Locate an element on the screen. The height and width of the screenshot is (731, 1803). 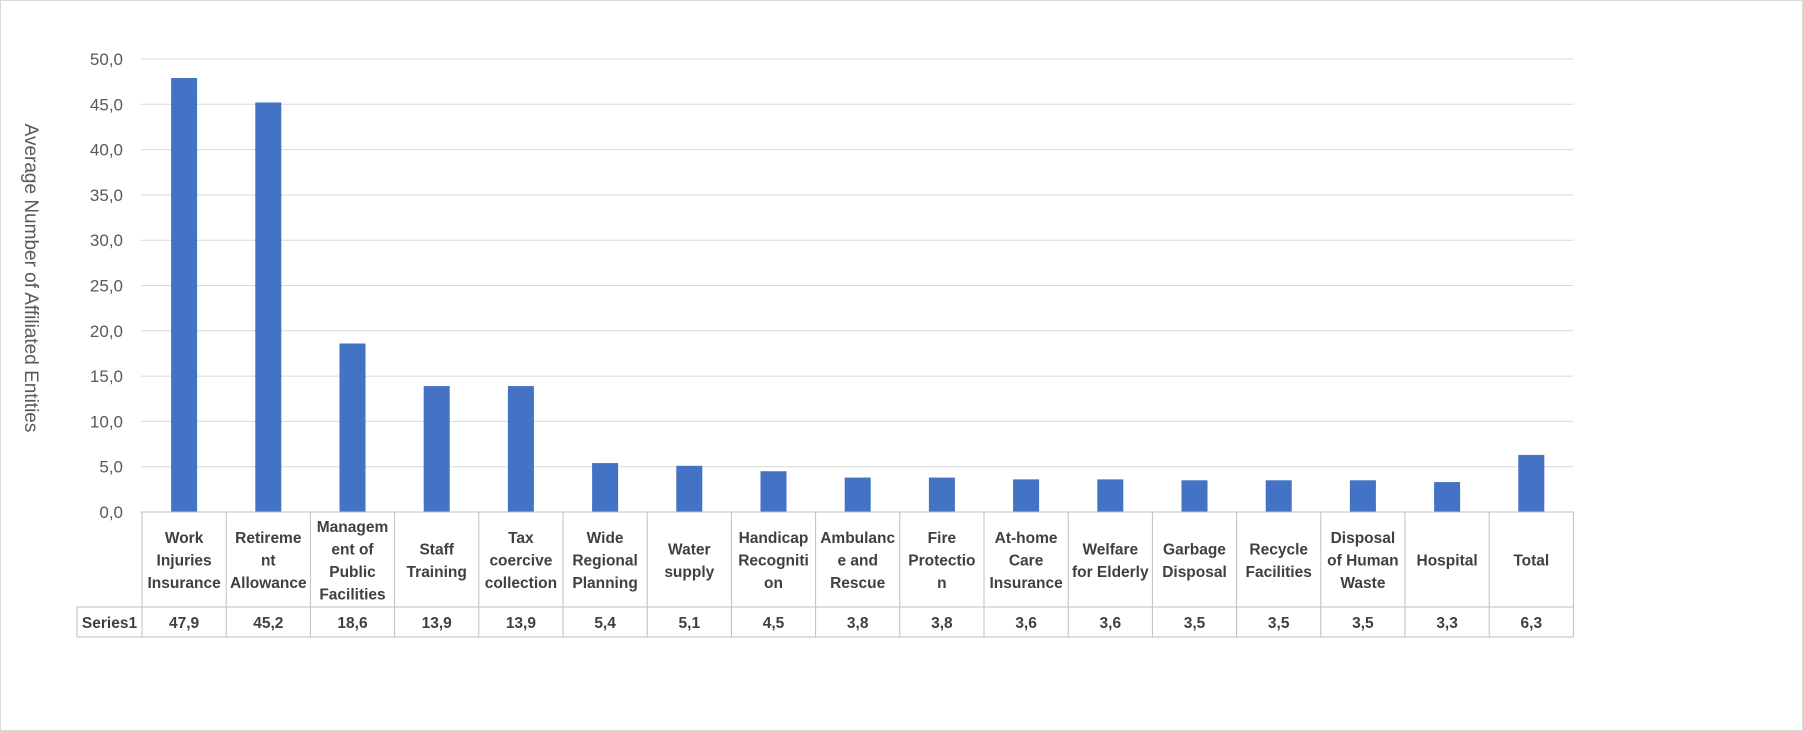
category-label: n is located at coordinates (941, 583).